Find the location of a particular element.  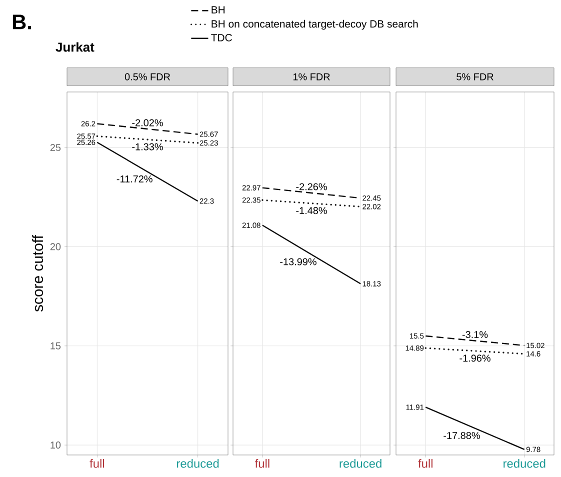

annotation: -2.26% is located at coordinates (311, 186).